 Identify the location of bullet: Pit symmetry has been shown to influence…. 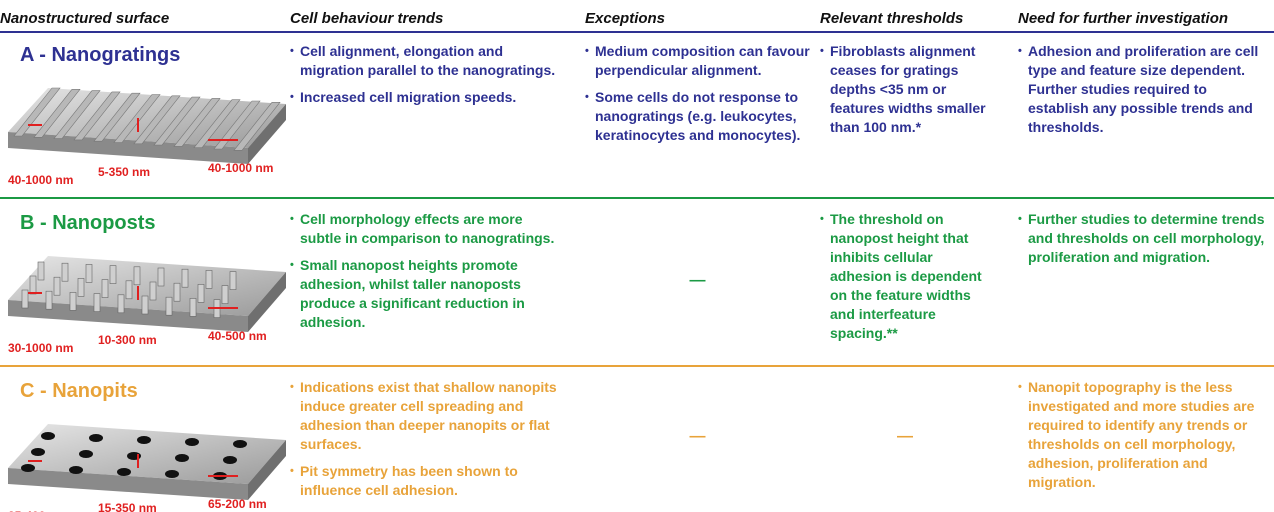
(426, 481).